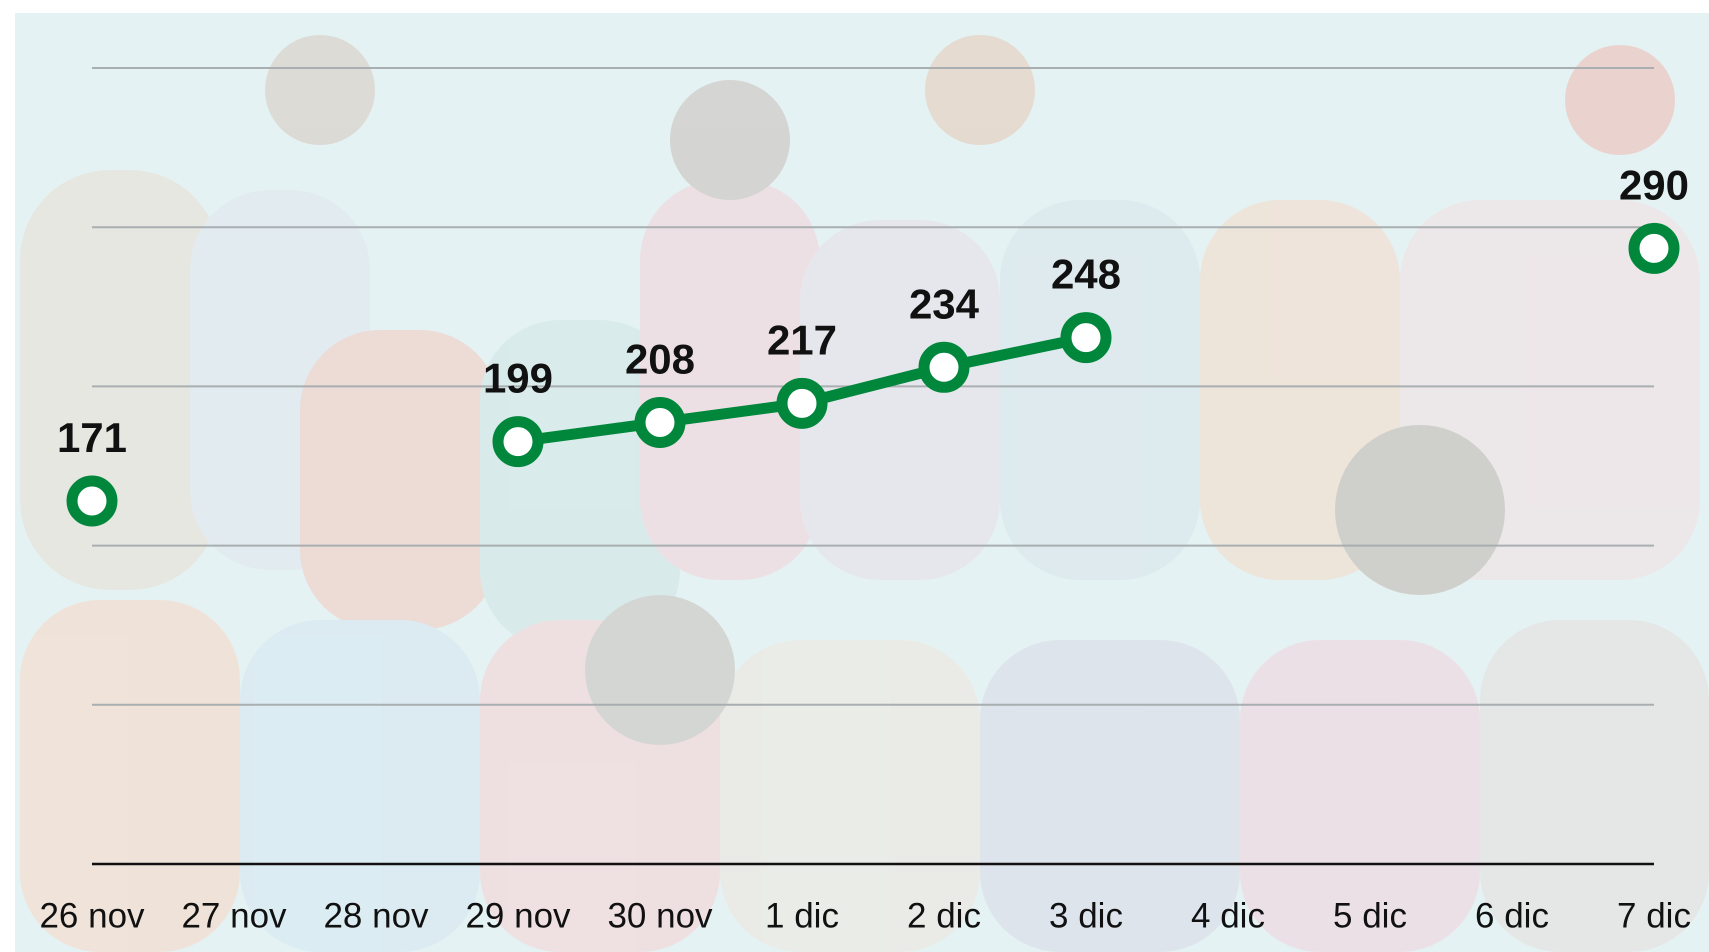 The image size is (1709, 952). I want to click on x-tick-label: 4 dic, so click(1228, 915).